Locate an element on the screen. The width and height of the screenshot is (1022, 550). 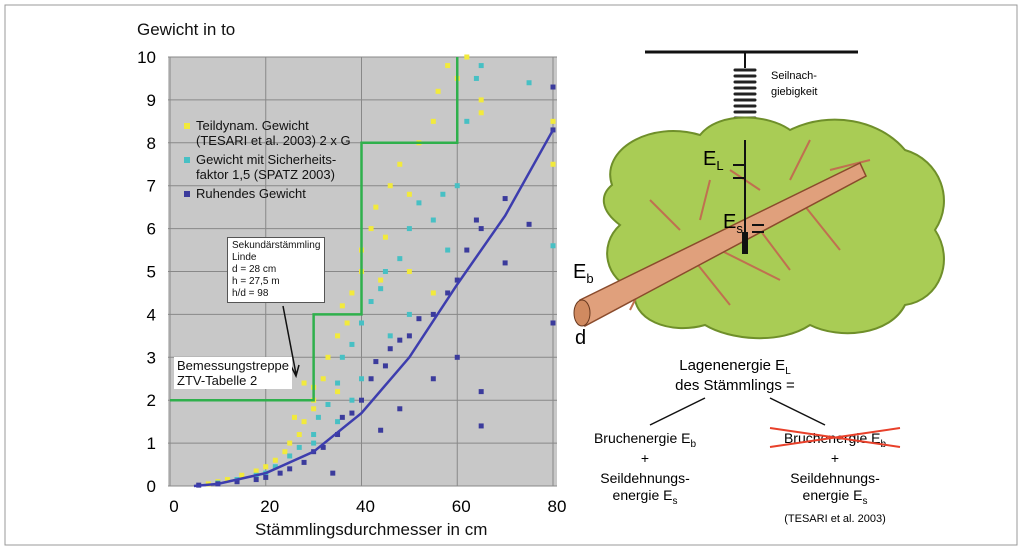
summary-text: Lagenenergie E is located at coordinates (732, 365).